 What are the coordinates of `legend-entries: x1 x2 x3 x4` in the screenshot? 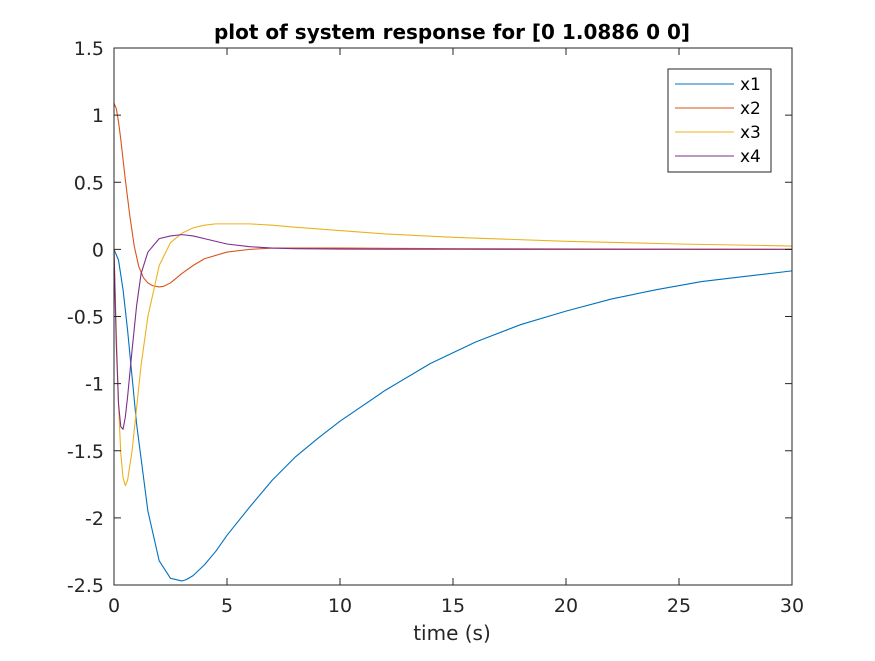 It's located at (718, 121).